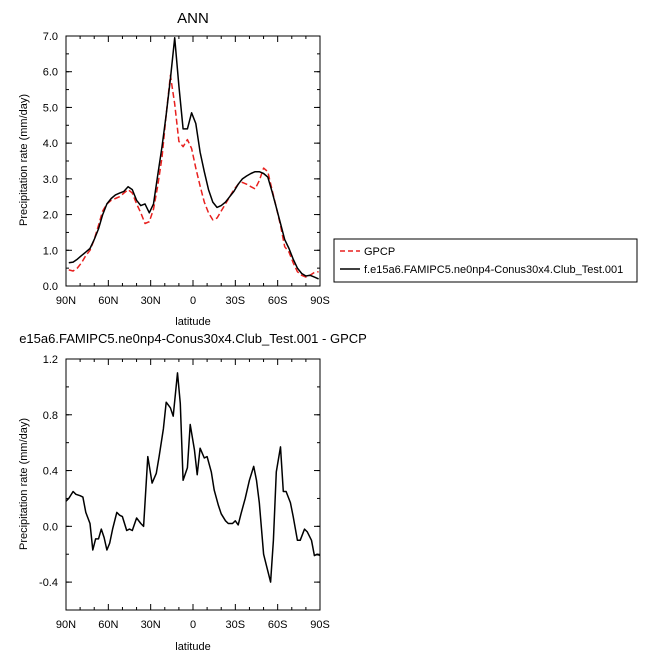  What do you see at coordinates (193, 625) in the screenshot?
I see `bottom-x-tick-label: 0` at bounding box center [193, 625].